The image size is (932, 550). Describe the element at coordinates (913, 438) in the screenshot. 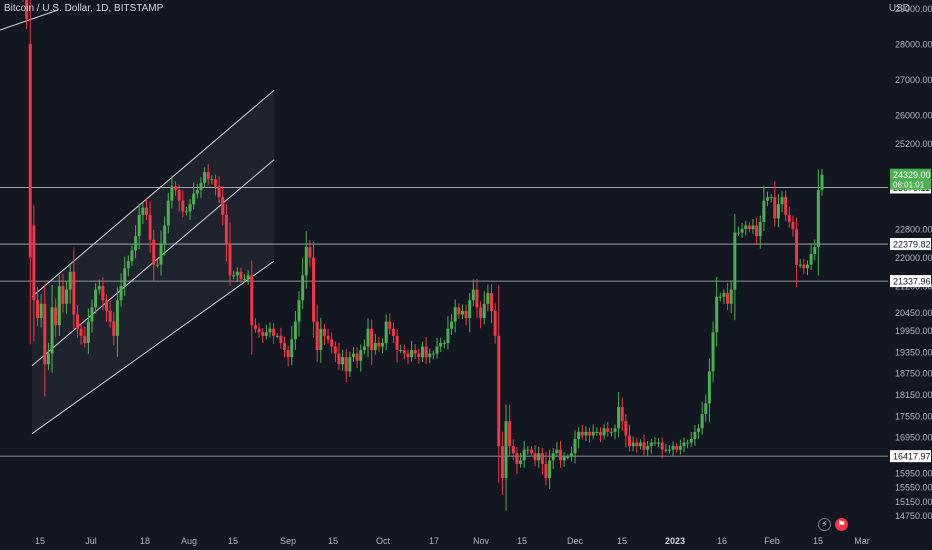

I see `y-tick-label: 16950.00` at that location.